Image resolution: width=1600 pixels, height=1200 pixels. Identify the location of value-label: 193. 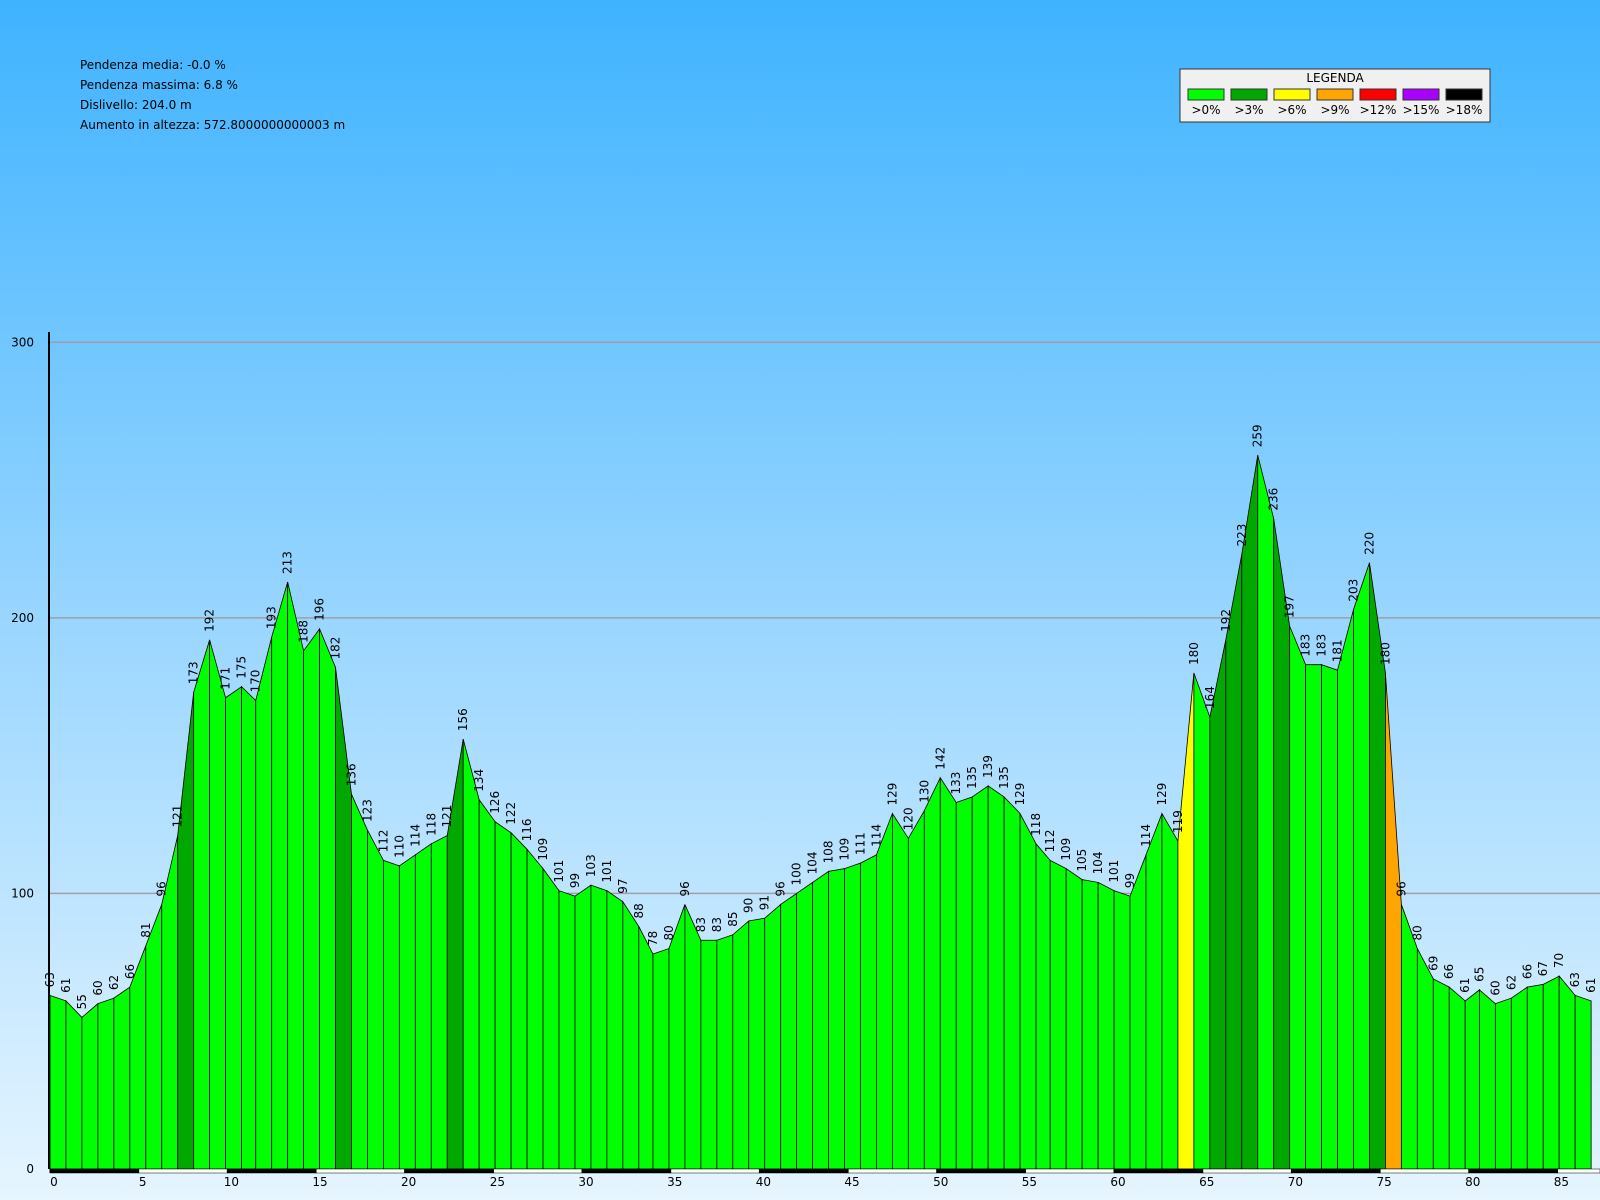
(272, 617).